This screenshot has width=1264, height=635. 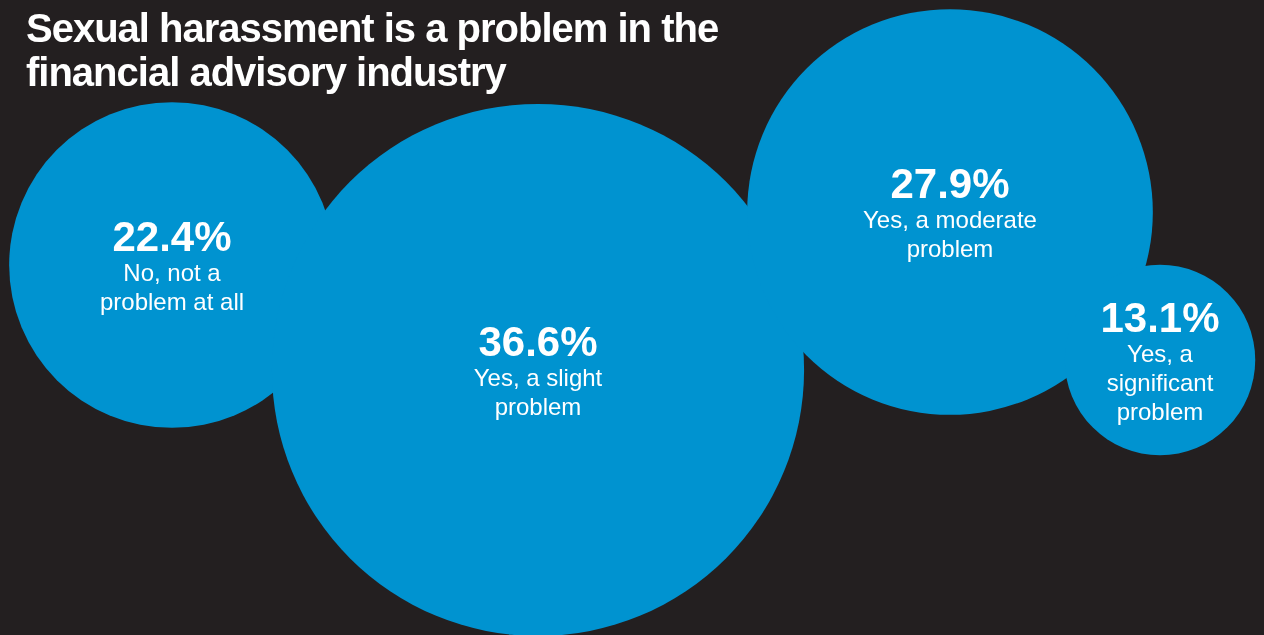 I want to click on text: Sexual harassment is a problem in the financial advisory industry, so click(x=373, y=50).